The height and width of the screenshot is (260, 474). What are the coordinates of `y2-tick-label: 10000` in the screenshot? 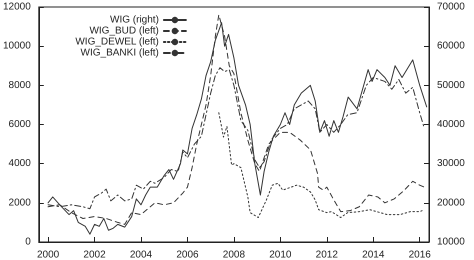 It's located at (451, 242).